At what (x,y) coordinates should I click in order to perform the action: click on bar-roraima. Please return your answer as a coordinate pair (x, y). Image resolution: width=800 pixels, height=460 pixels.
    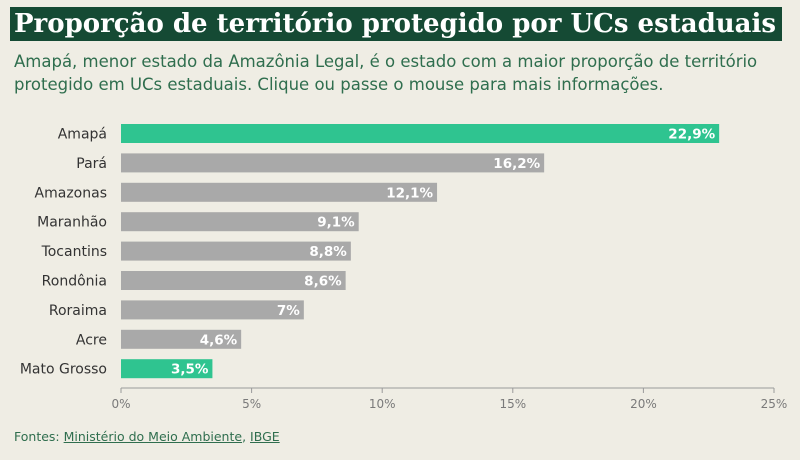
    Looking at the image, I should click on (212, 310).